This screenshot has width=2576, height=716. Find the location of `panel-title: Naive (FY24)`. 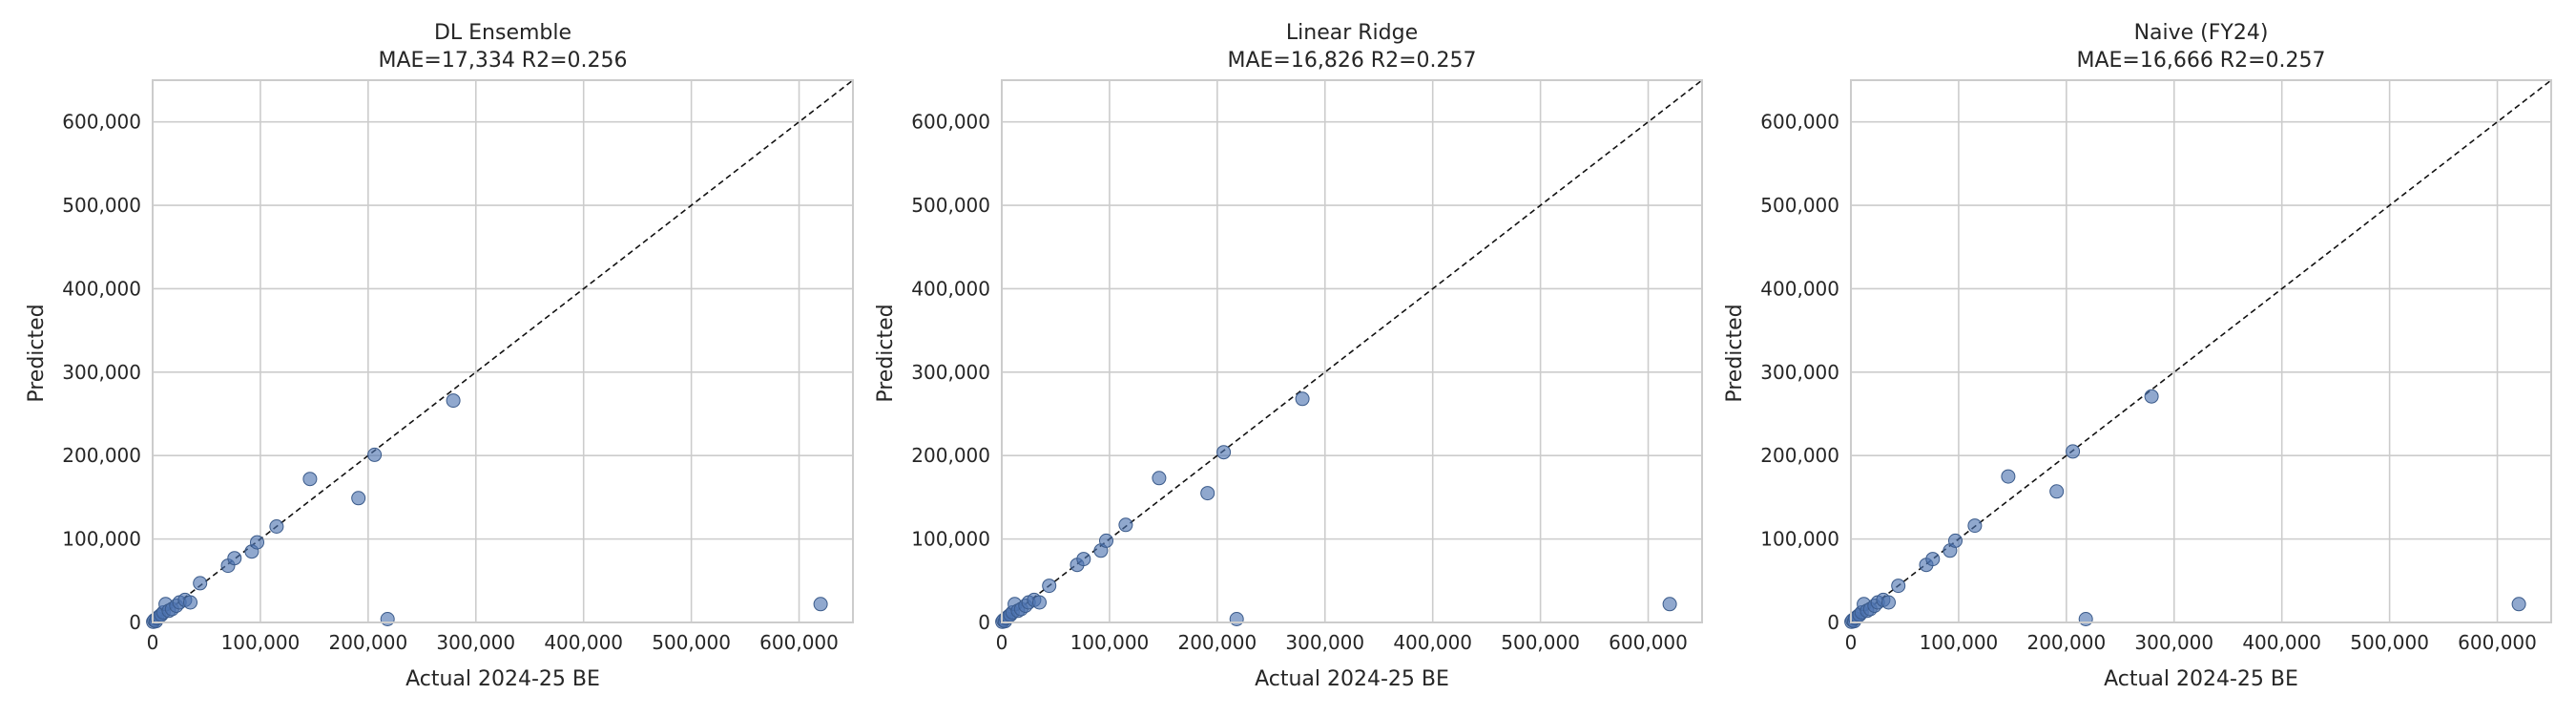

panel-title: Naive (FY24) is located at coordinates (2201, 33).